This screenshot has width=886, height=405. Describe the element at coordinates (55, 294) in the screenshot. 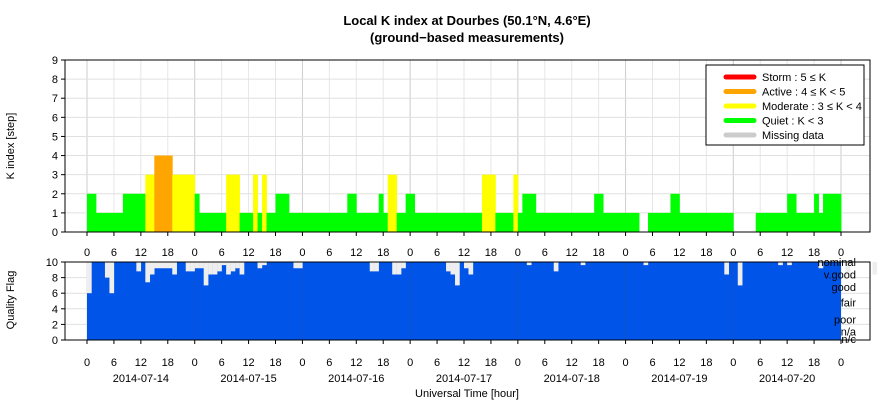

I see `q-y-tick-label: 6` at that location.